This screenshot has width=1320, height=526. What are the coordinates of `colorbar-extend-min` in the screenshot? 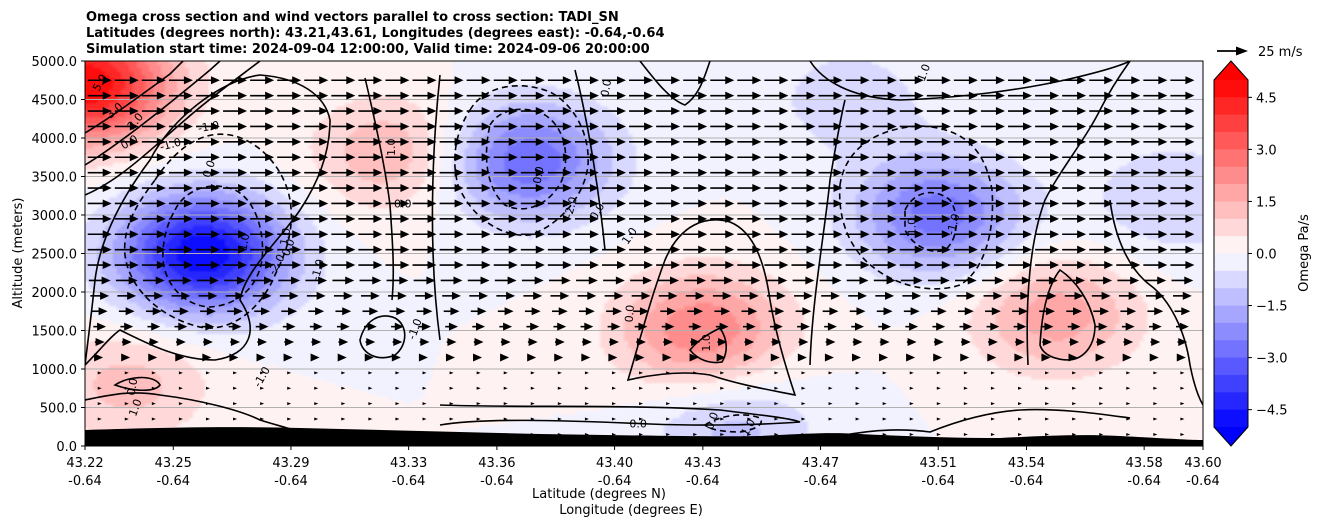 It's located at (1231, 436).